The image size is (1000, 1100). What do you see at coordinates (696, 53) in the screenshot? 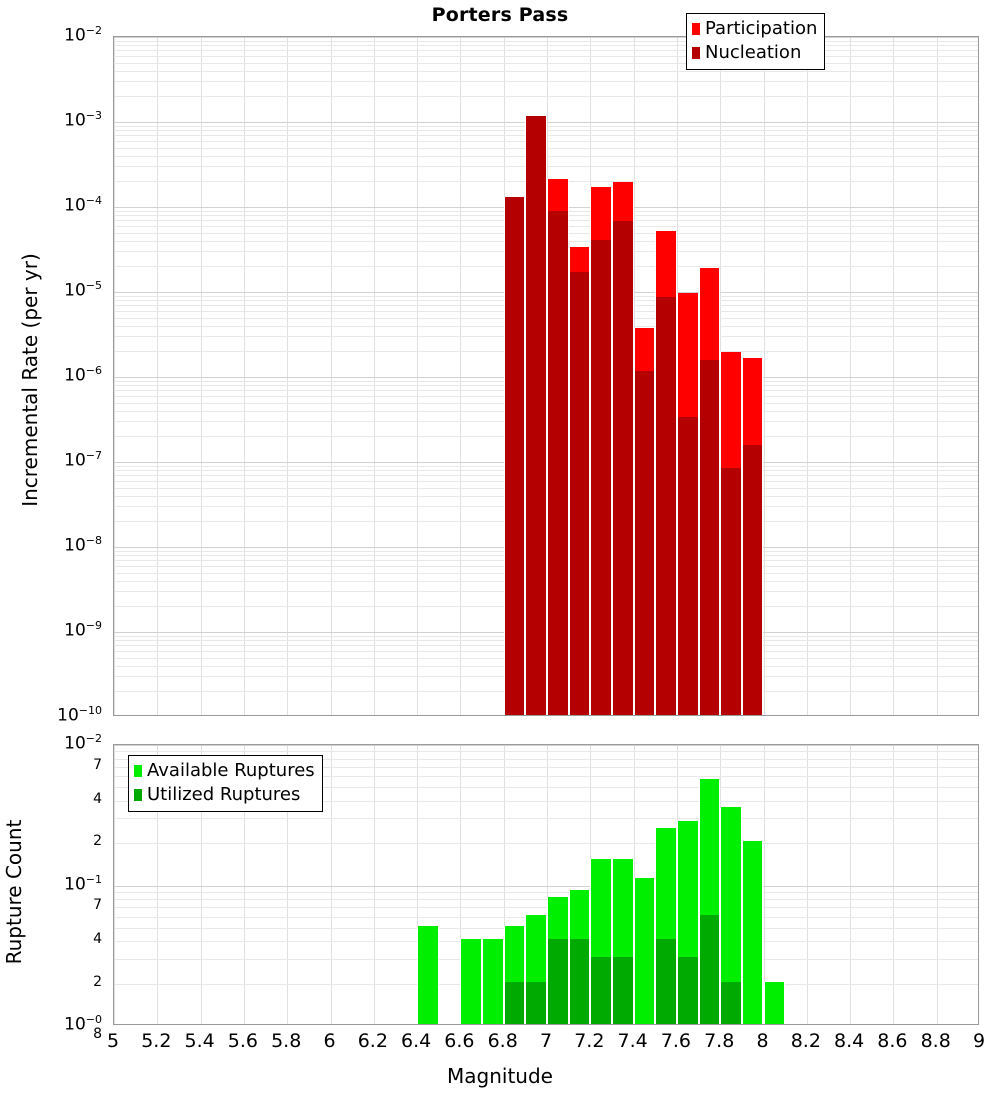
I see `legend-swatch-icon` at bounding box center [696, 53].